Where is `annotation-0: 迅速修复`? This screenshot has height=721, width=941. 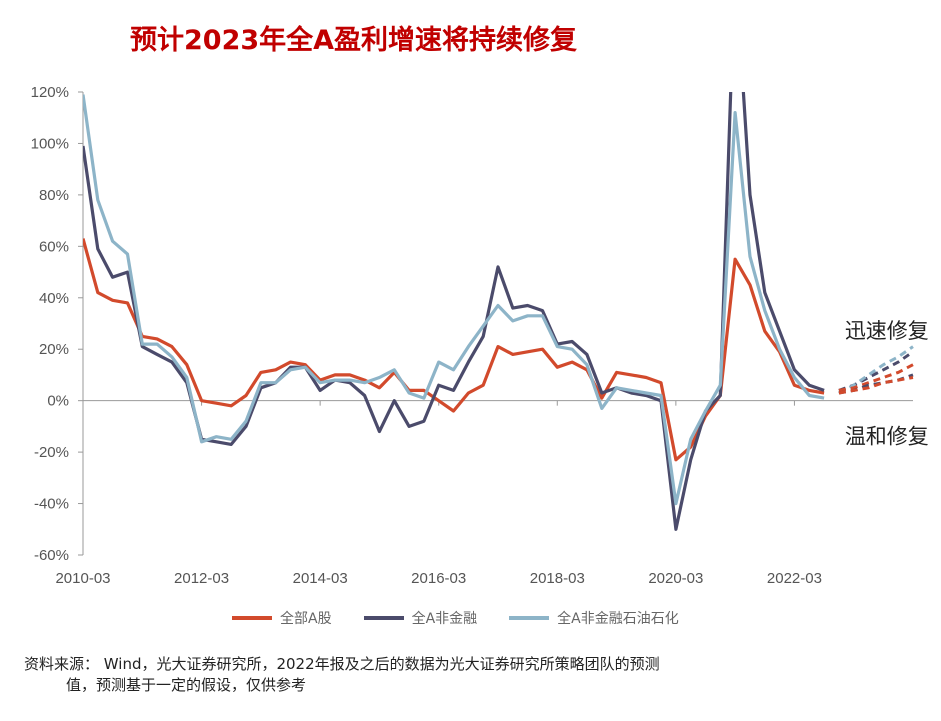
annotation-0: 迅速修复 is located at coordinates (887, 331).